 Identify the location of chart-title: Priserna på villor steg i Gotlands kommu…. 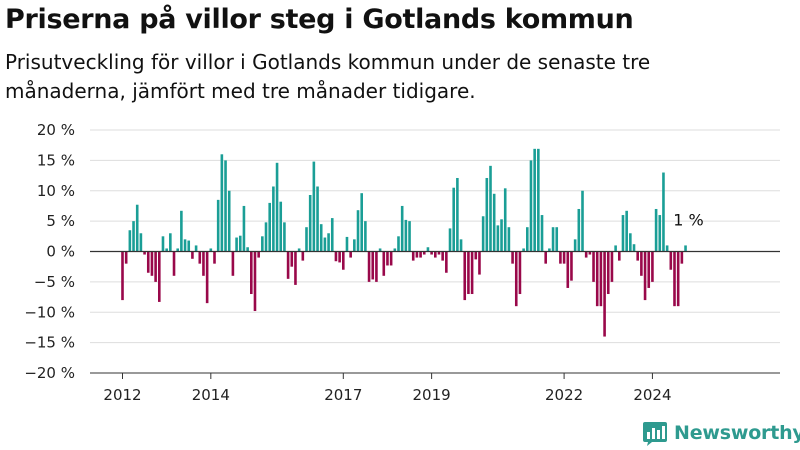
(319, 19).